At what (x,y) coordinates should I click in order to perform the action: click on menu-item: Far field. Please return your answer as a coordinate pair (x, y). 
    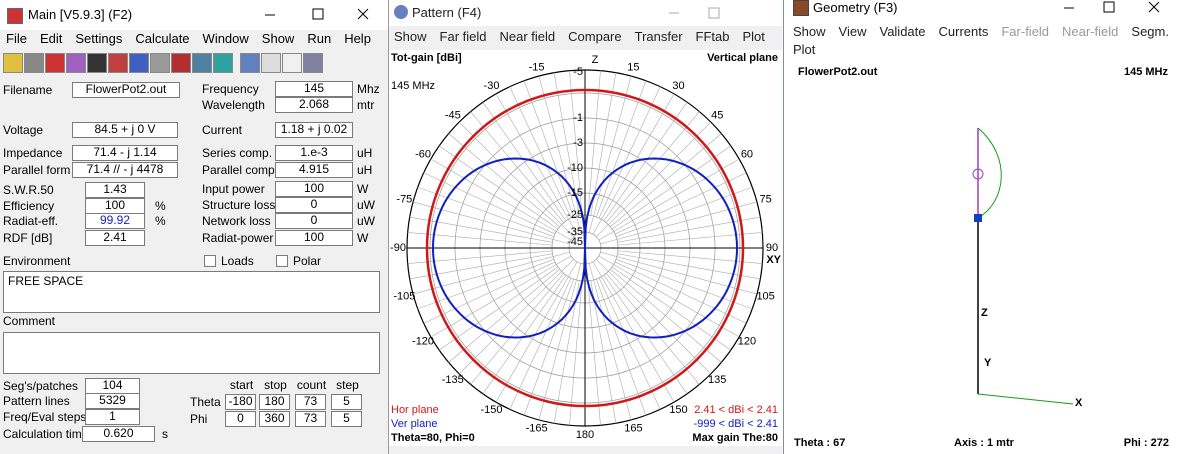
    Looking at the image, I should click on (463, 36).